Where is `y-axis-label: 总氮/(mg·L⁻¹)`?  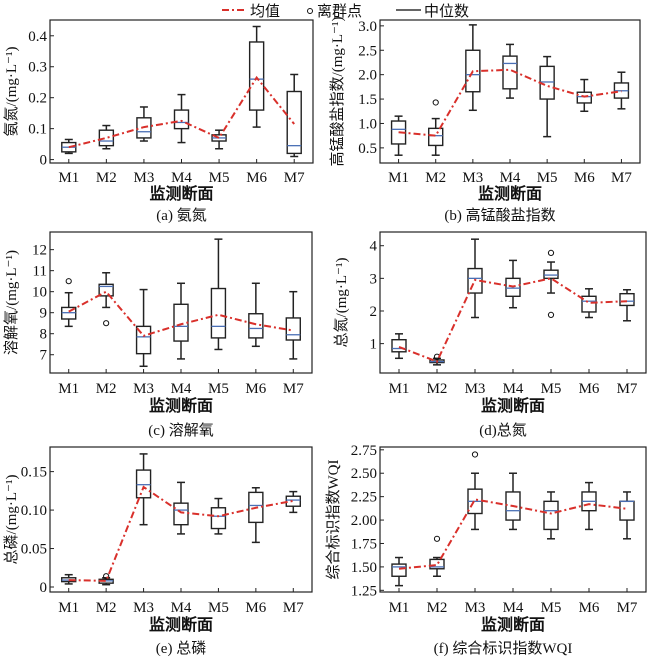 y-axis-label: 总氮/(mg·L⁻¹) is located at coordinates (341, 303).